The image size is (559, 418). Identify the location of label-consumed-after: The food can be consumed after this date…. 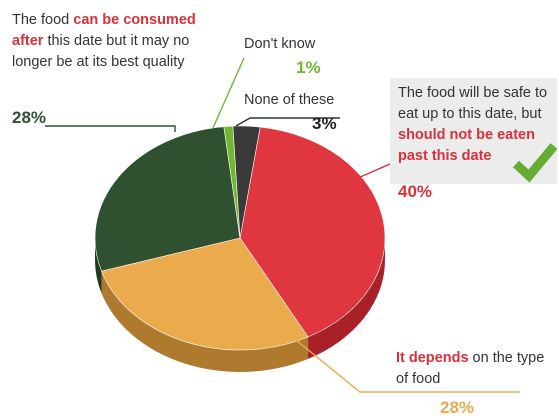
(107, 41).